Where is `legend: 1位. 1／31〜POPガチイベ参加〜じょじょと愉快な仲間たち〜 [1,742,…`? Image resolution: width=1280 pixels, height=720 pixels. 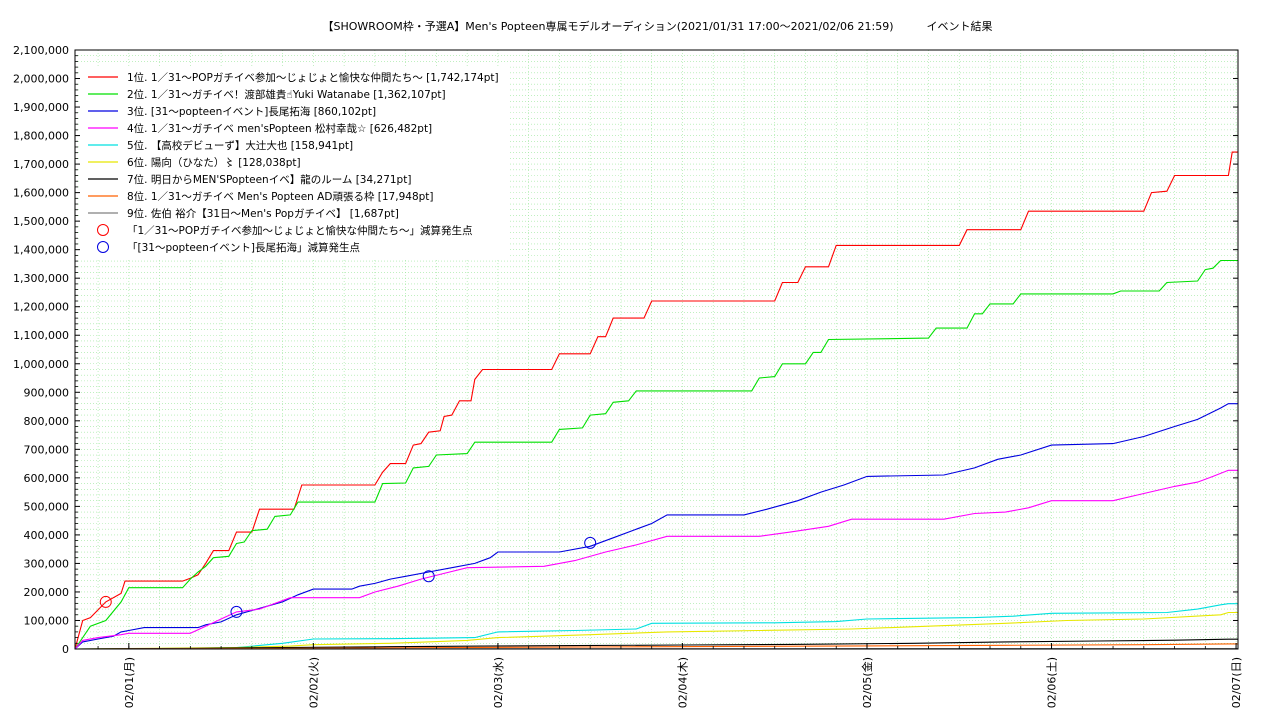 legend: 1位. 1／31〜POPガチイベ参加〜じょじょと愉快な仲間たち〜 [1,742,… is located at coordinates (295, 163).